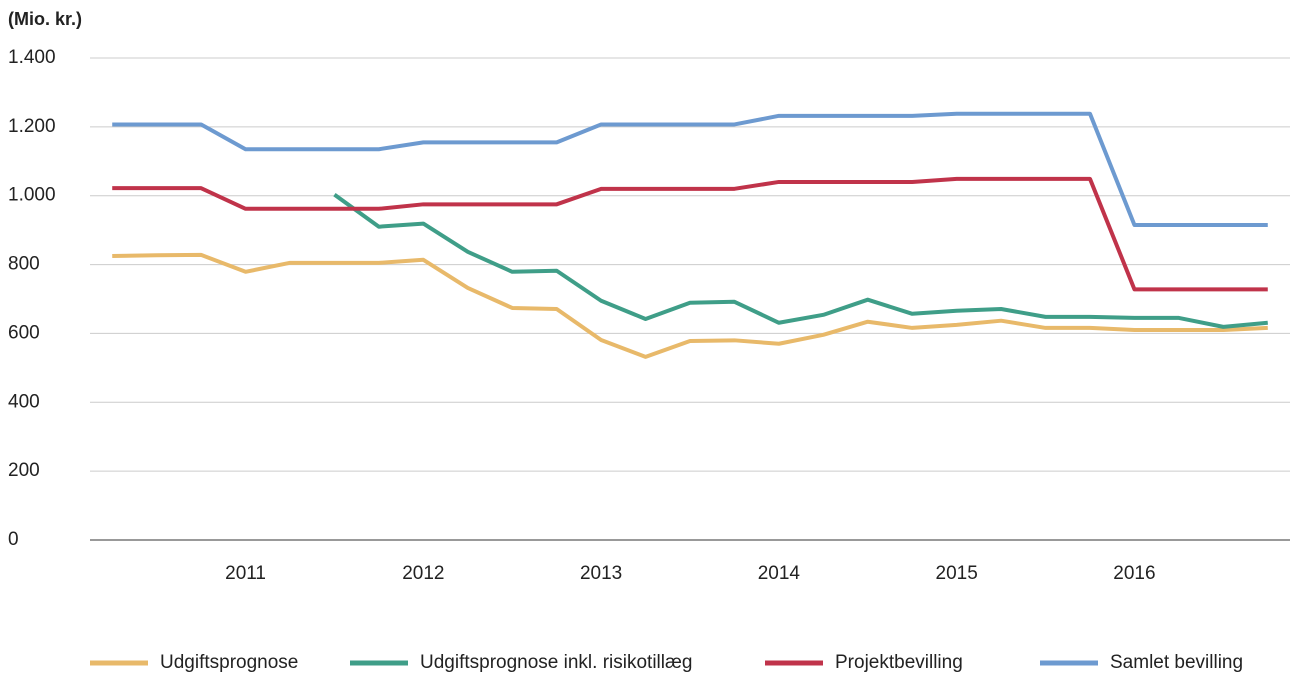 The image size is (1299, 678). Describe the element at coordinates (1176, 662) in the screenshot. I see `legend-label: Samlet bevilling` at that location.